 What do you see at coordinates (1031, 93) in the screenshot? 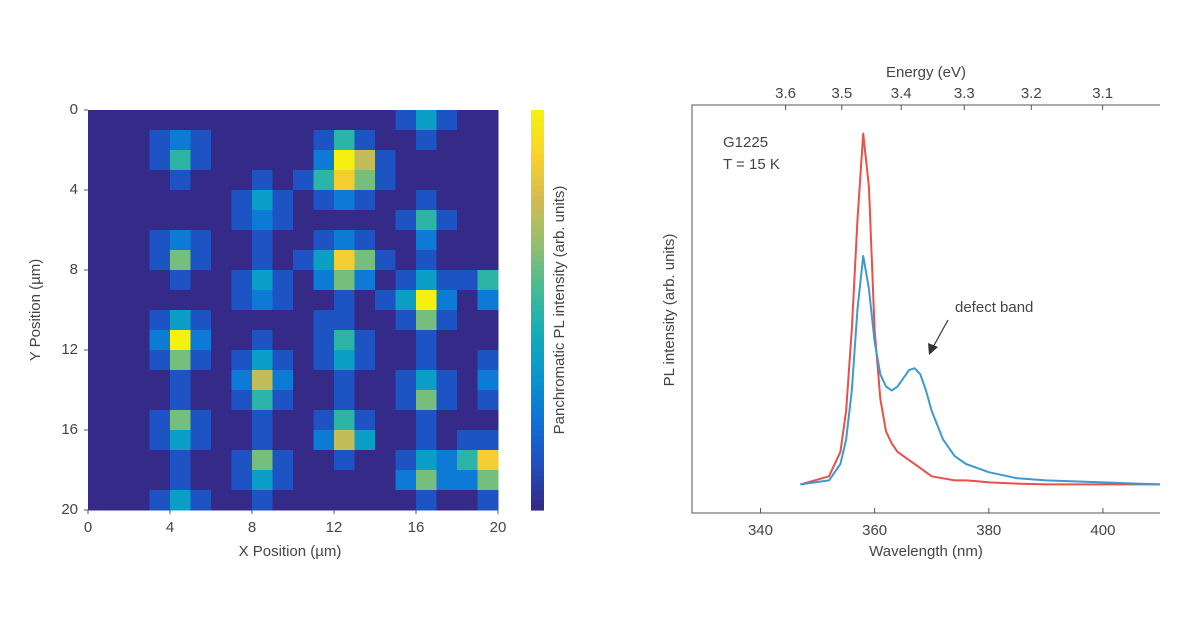
I see `x2-tick-label: 3.2` at bounding box center [1031, 93].